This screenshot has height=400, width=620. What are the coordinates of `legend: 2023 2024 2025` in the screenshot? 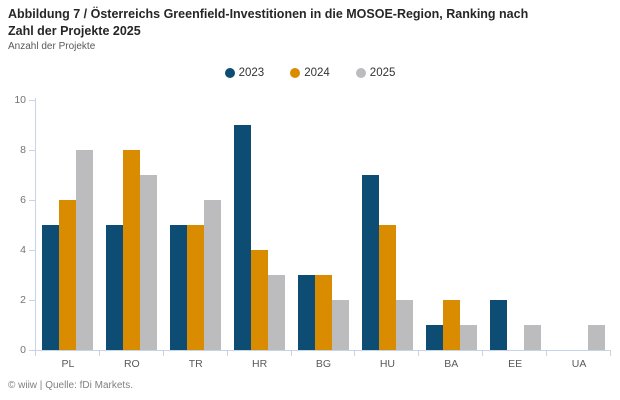 It's located at (310, 73).